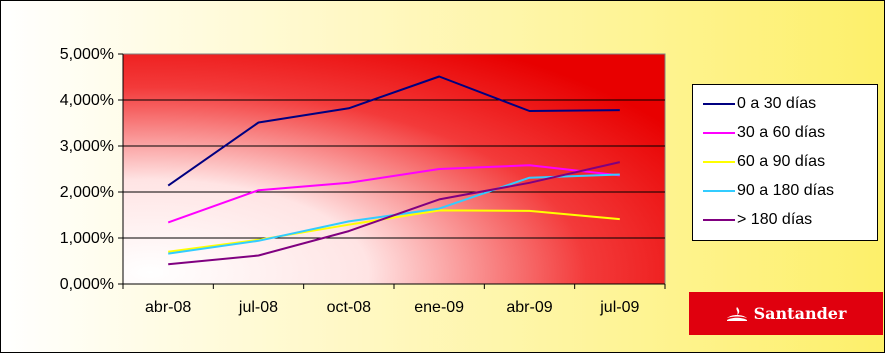 The width and height of the screenshot is (887, 356). What do you see at coordinates (529, 307) in the screenshot?
I see `x-tick-label: abr-09` at bounding box center [529, 307].